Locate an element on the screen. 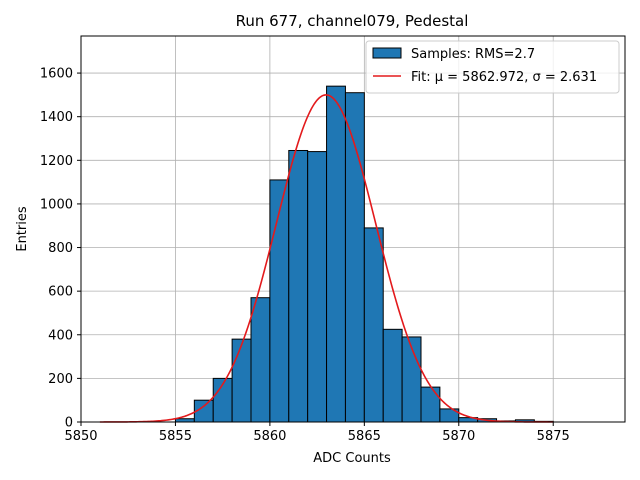  x-tick-label: 5875 is located at coordinates (553, 436).